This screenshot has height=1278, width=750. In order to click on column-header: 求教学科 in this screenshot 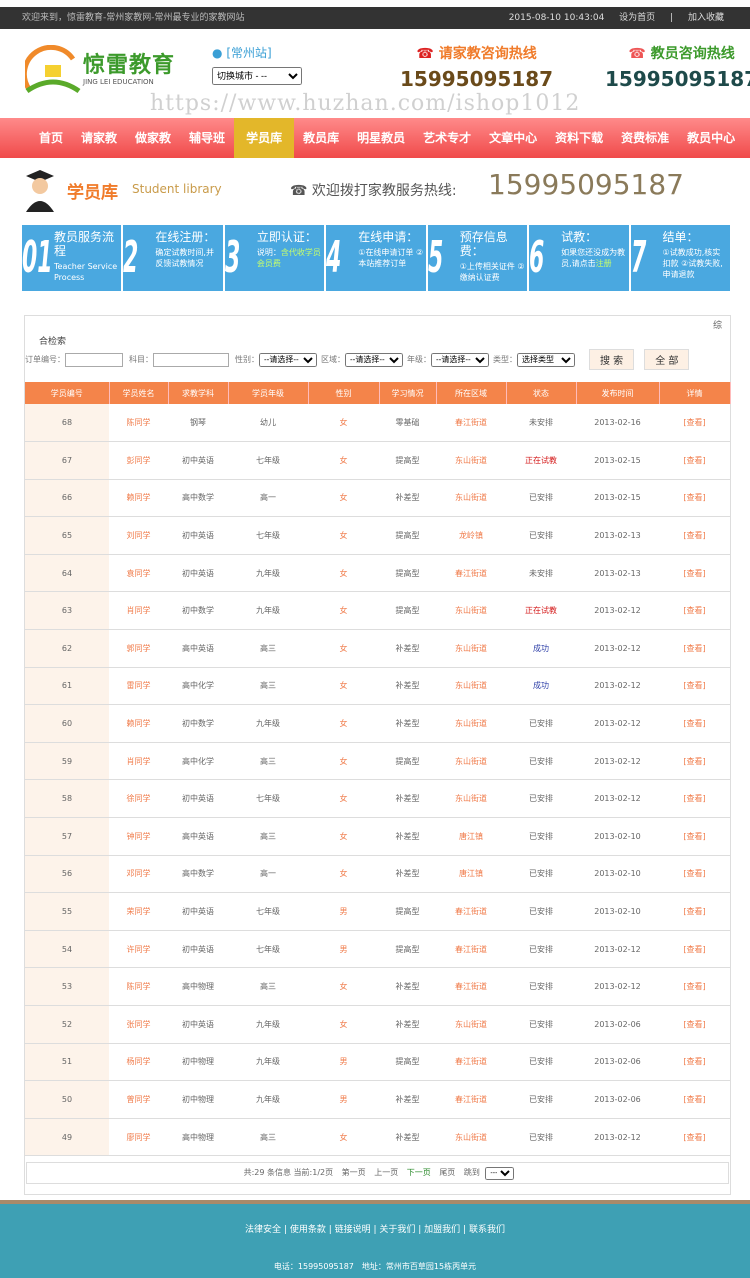, I will do `click(198, 393)`.